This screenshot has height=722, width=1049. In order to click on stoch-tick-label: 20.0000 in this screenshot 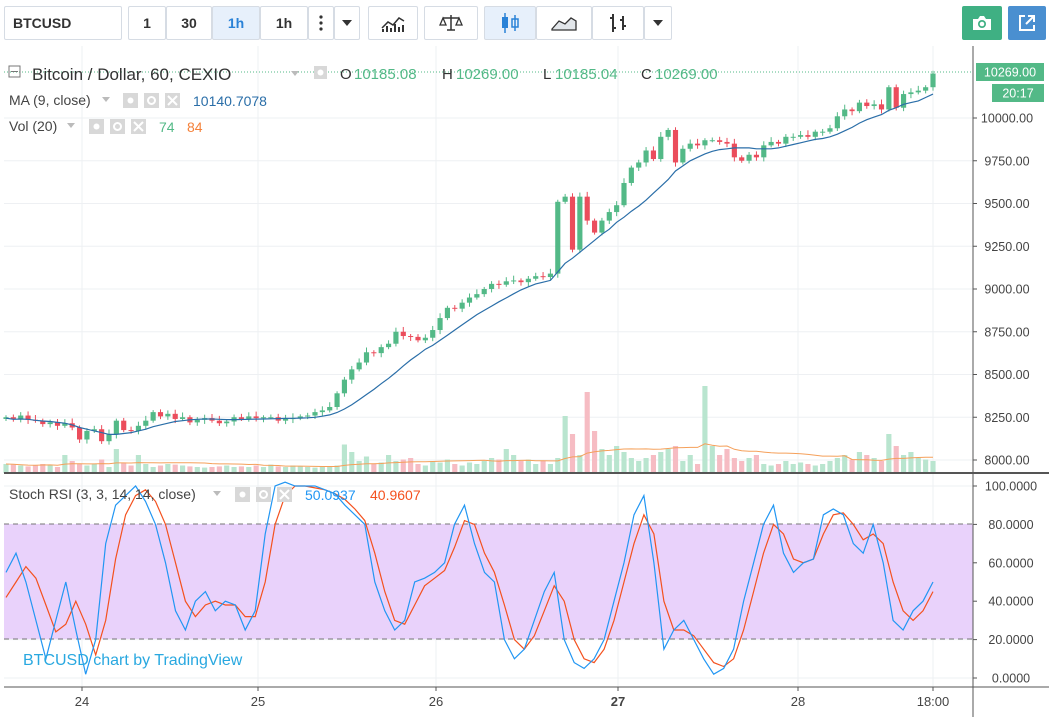, I will do `click(1010, 640)`.